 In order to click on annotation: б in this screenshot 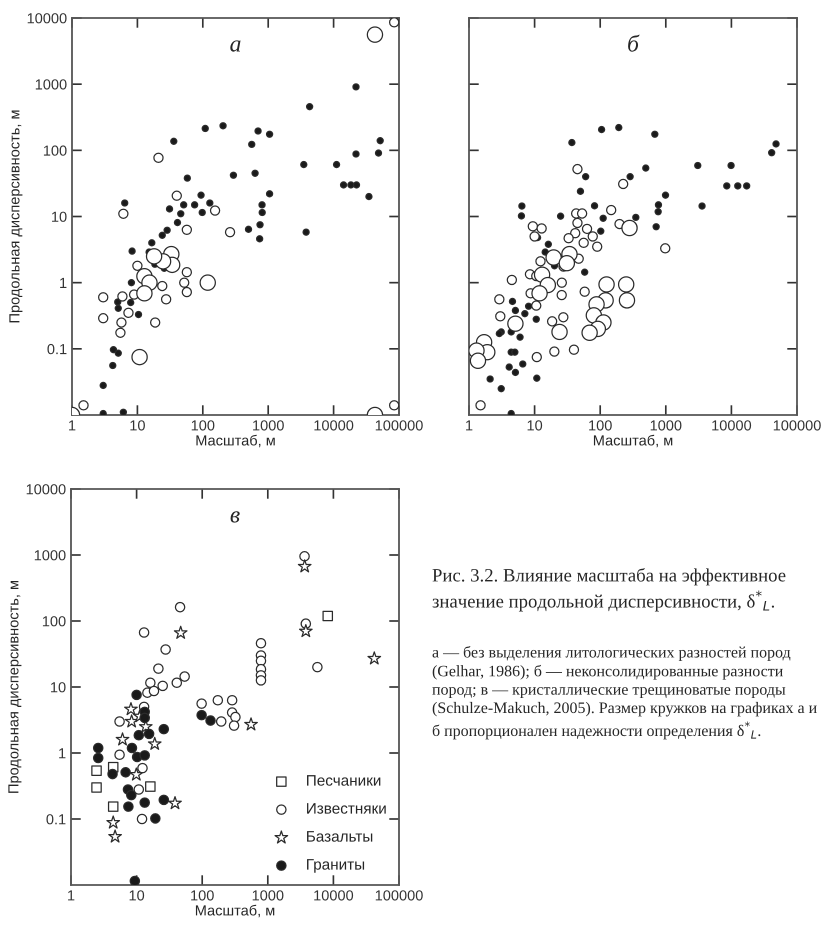, I will do `click(634, 43)`.